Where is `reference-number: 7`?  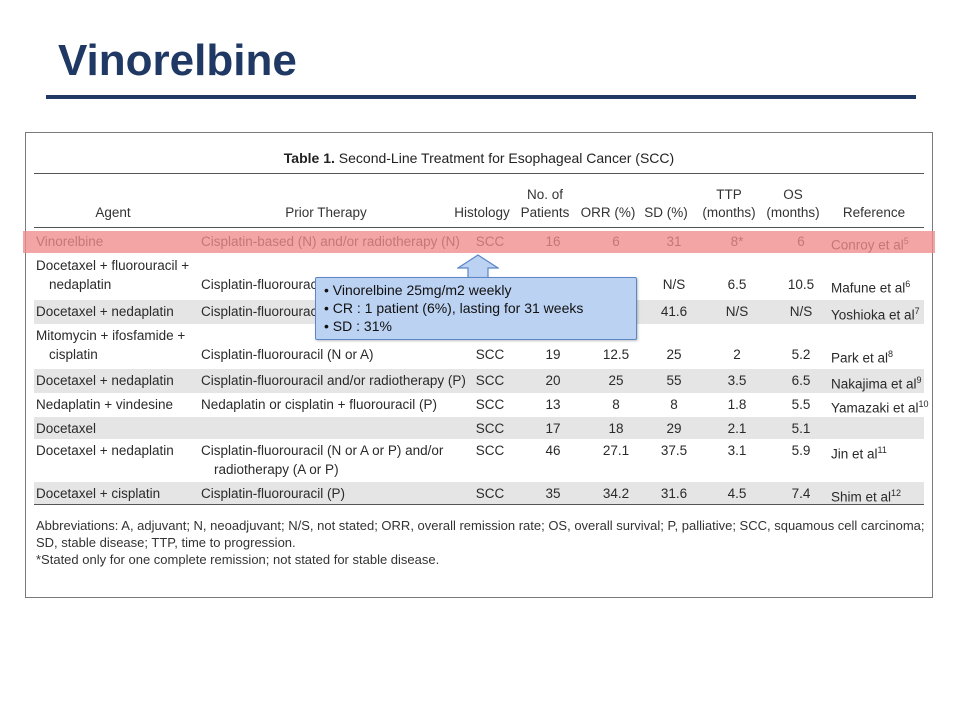
reference-number: 7 is located at coordinates (917, 311).